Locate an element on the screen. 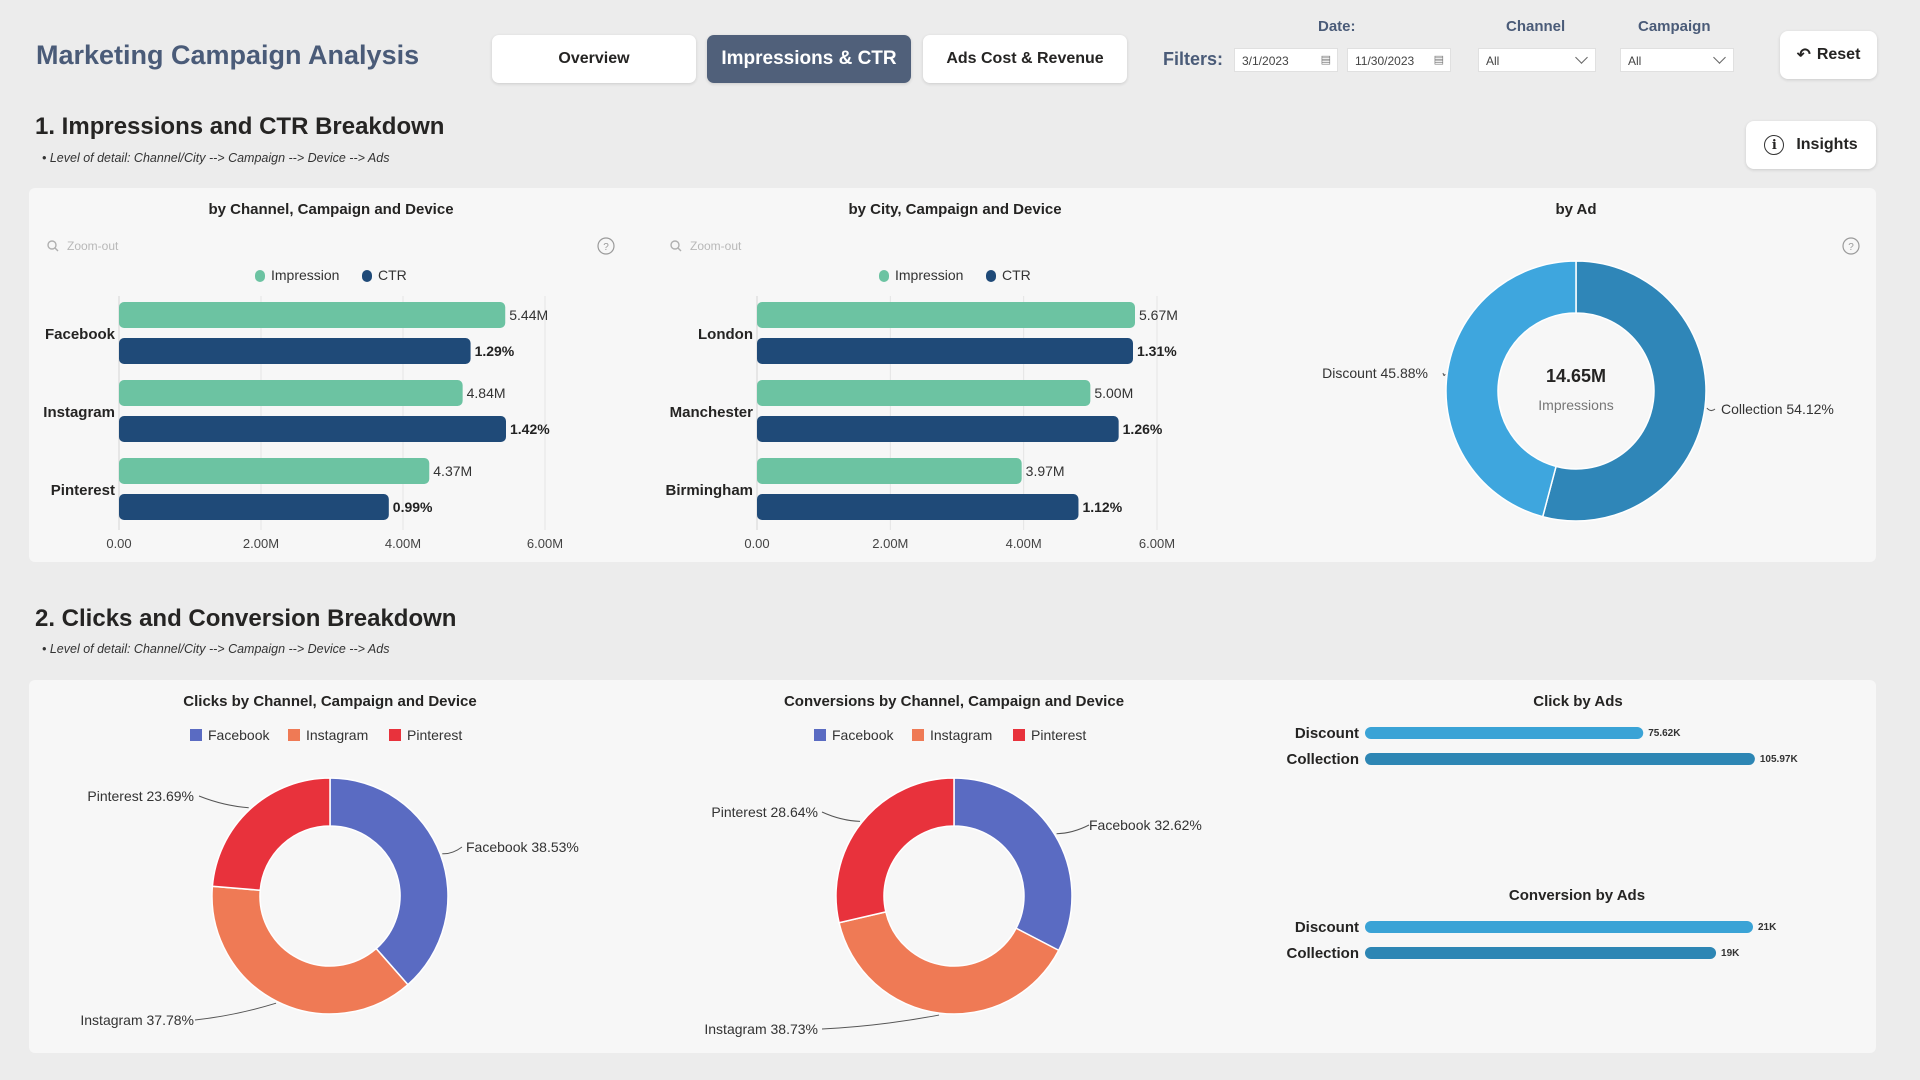 The height and width of the screenshot is (1080, 1920). city-chart-title: by City, Campaign and Device is located at coordinates (954, 209).